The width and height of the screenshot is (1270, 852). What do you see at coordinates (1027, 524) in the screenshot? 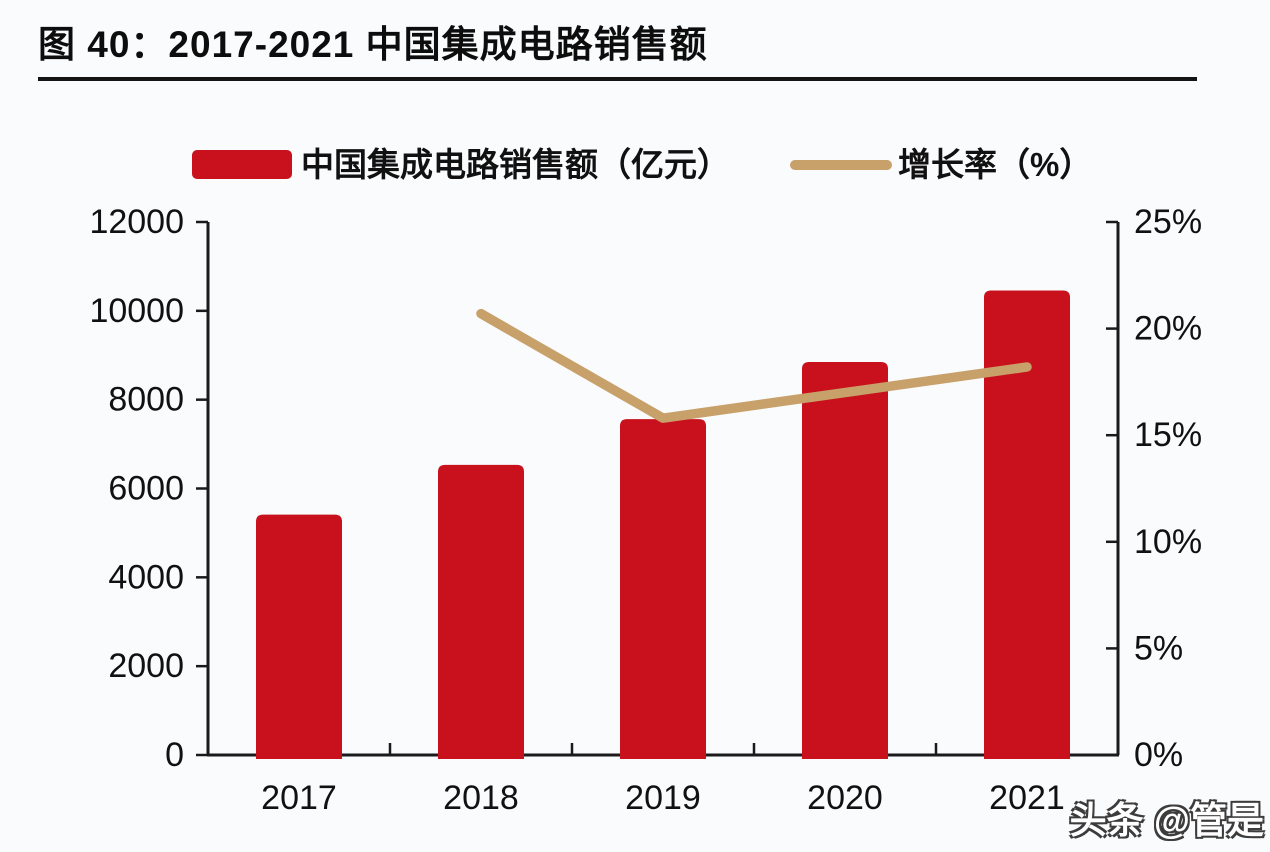
I see `bar-2021` at bounding box center [1027, 524].